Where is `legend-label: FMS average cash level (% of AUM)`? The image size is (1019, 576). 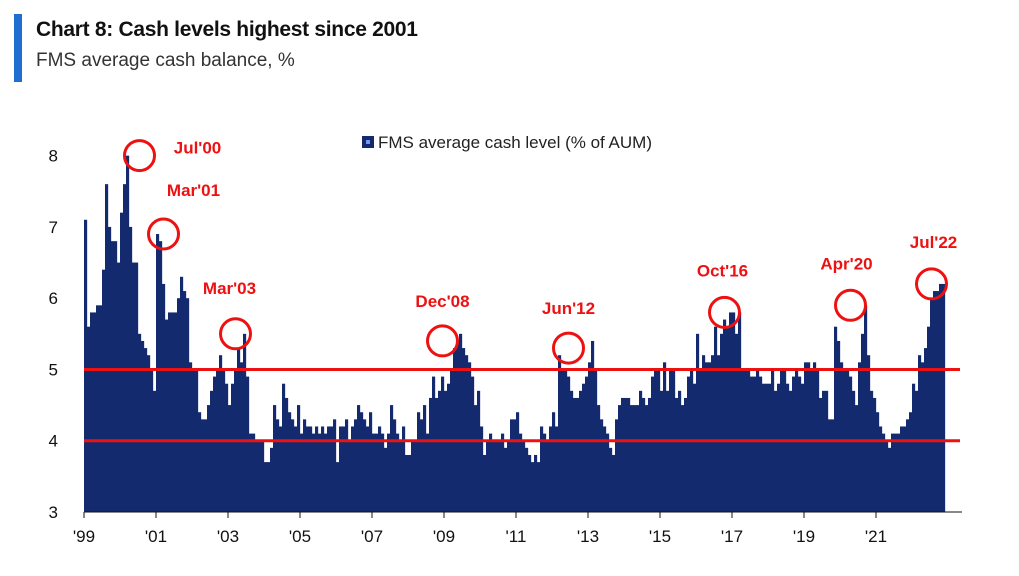
legend-label: FMS average cash level (% of AUM) is located at coordinates (515, 142).